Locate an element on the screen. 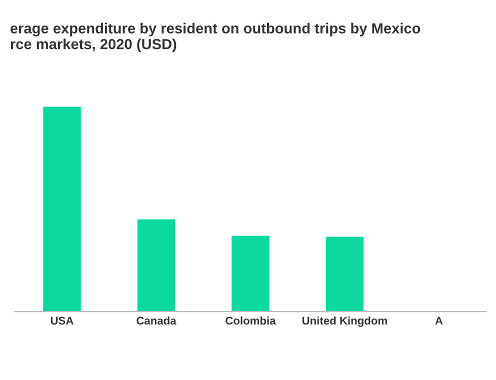  x-tick-label: USA is located at coordinates (62, 320).